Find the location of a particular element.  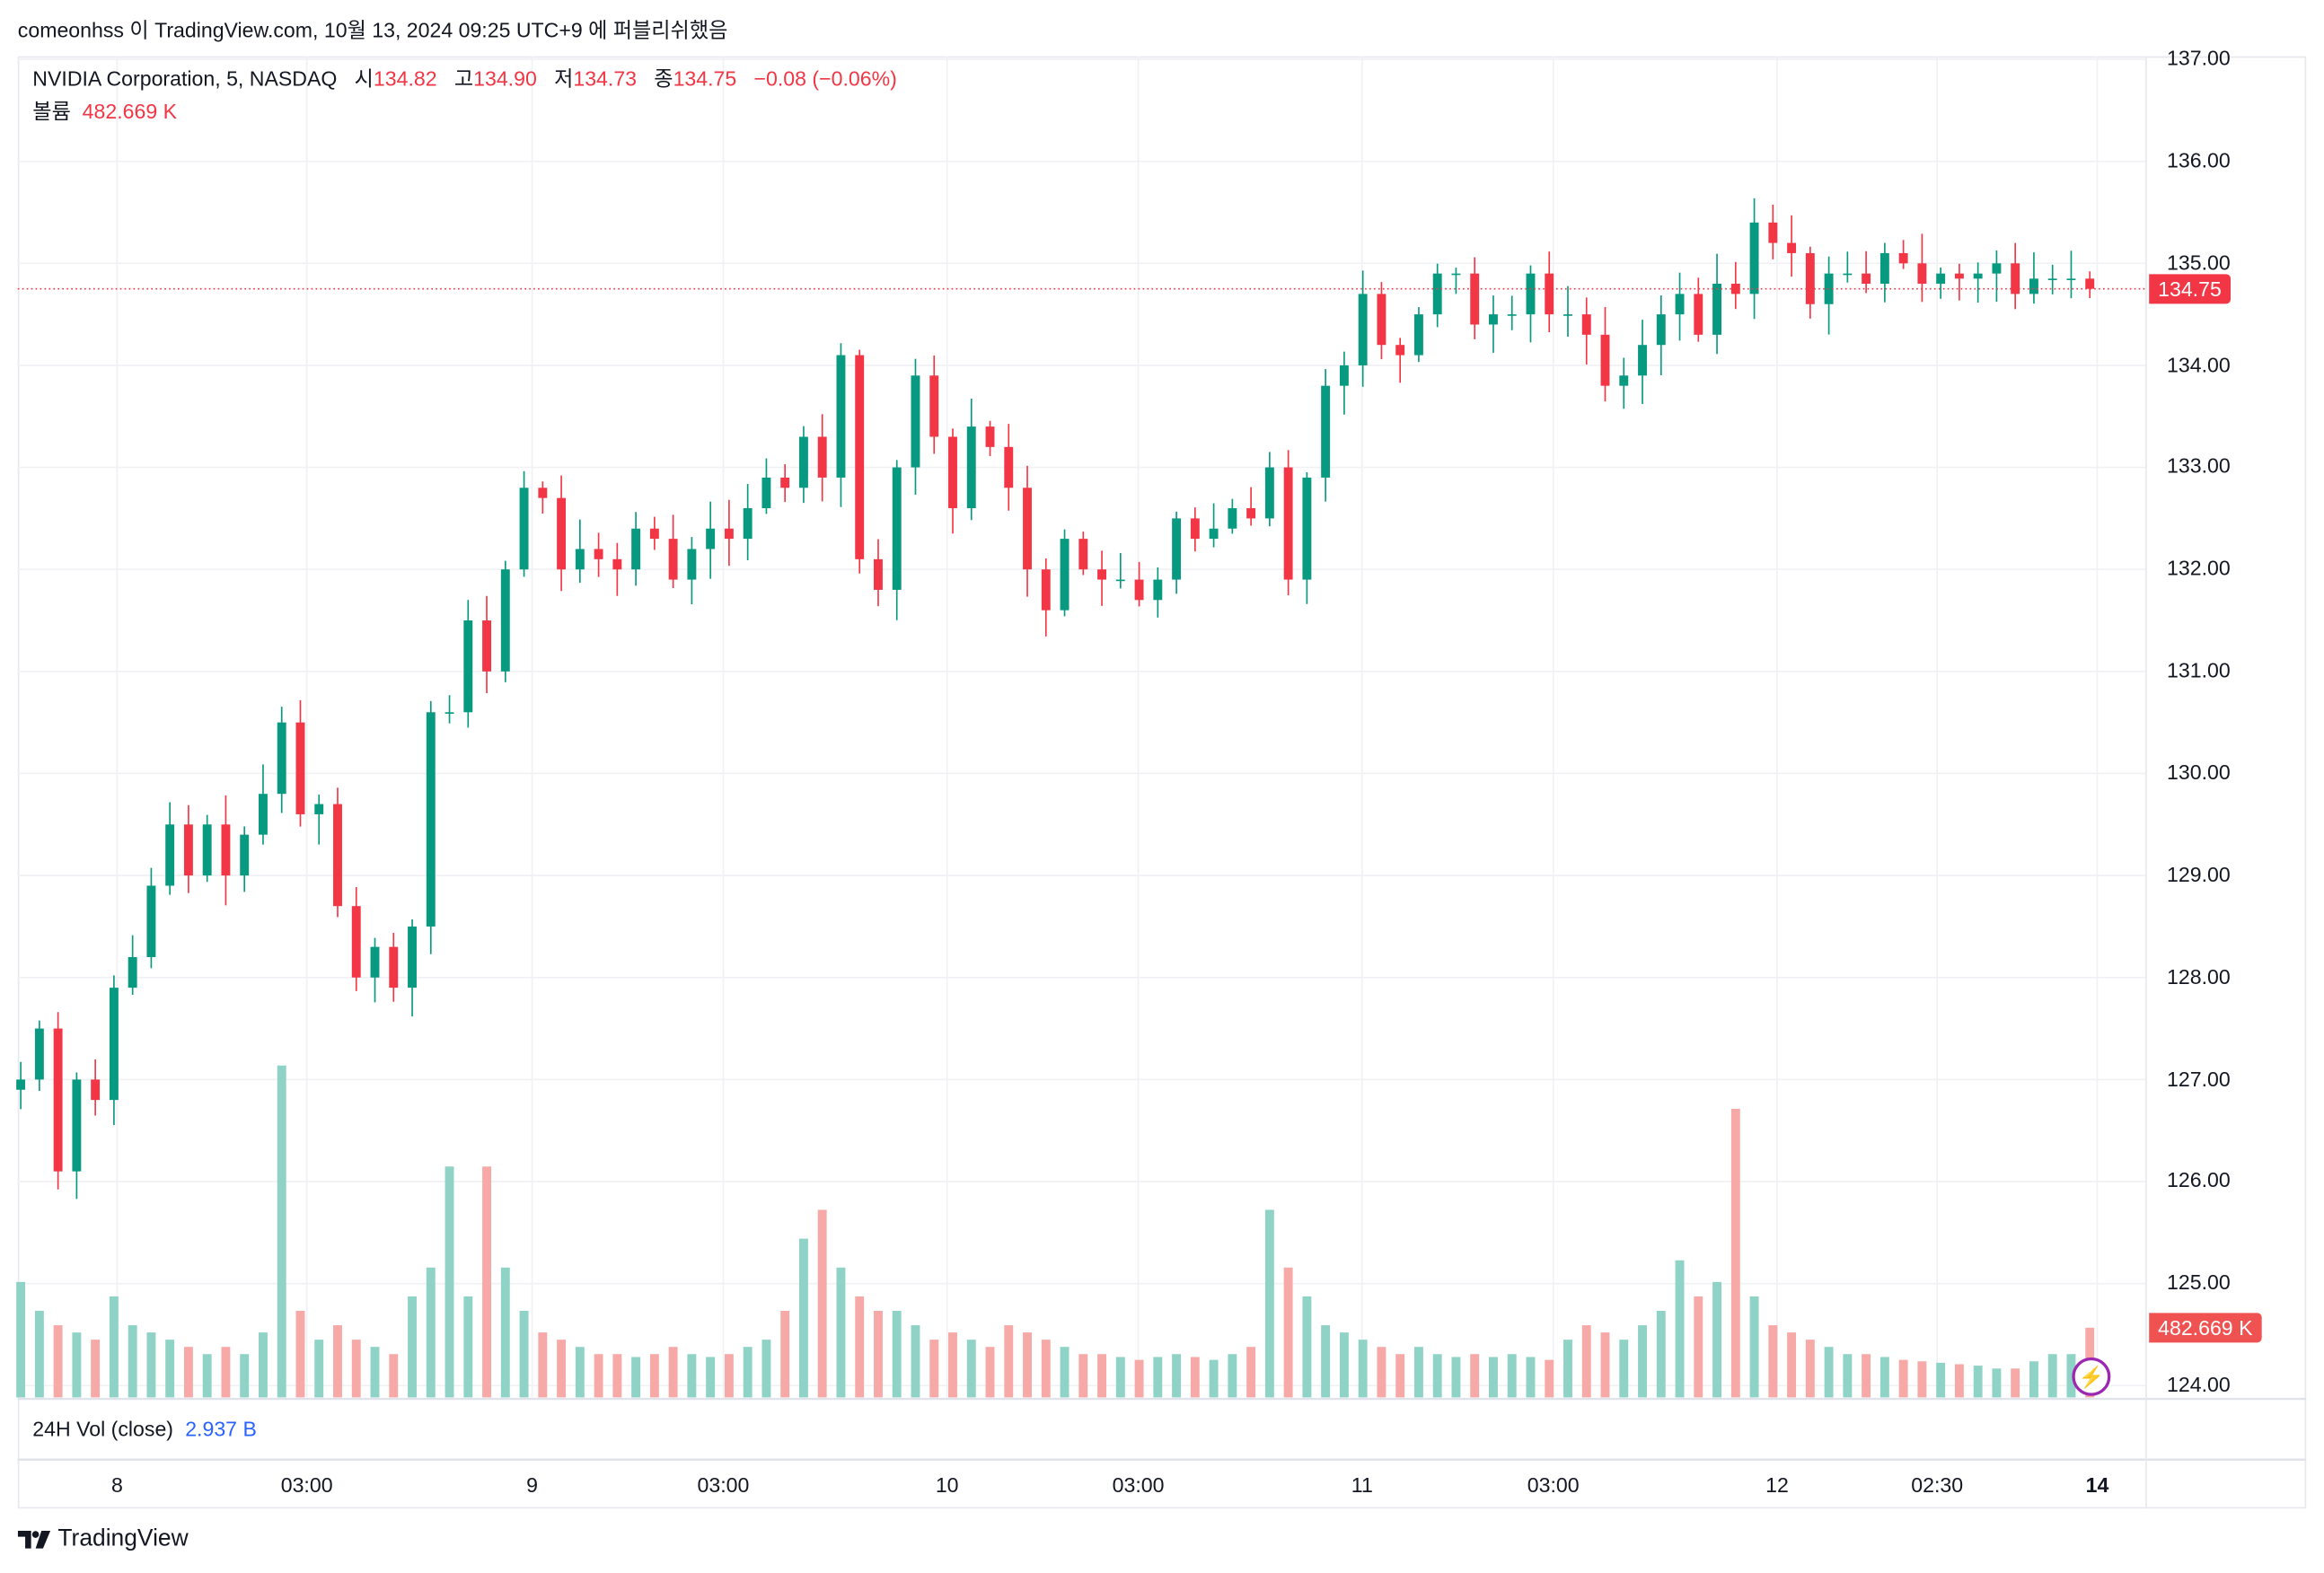

tradingview-brand: TradingView is located at coordinates (103, 1539).